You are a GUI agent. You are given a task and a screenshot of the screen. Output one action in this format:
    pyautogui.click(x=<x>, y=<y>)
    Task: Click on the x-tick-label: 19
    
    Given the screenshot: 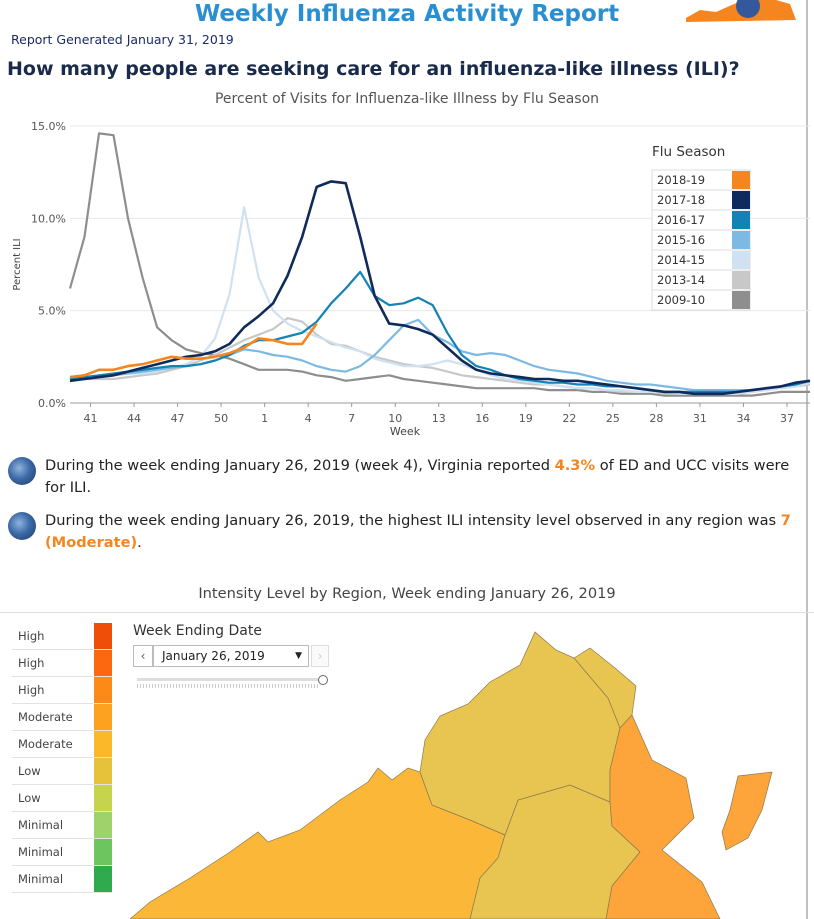 What is the action you would take?
    pyautogui.click(x=526, y=418)
    